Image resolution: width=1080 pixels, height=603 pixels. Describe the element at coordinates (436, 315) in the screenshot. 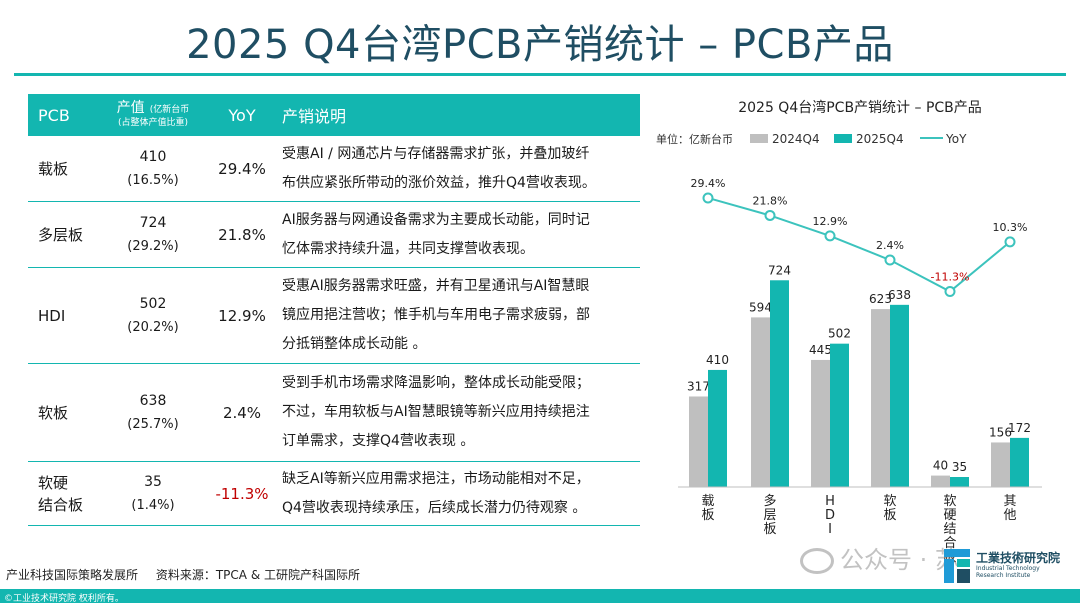

I see `row-description-line: 镜应用挹注营收；惟手机与车用电子需求疲弱，部` at that location.